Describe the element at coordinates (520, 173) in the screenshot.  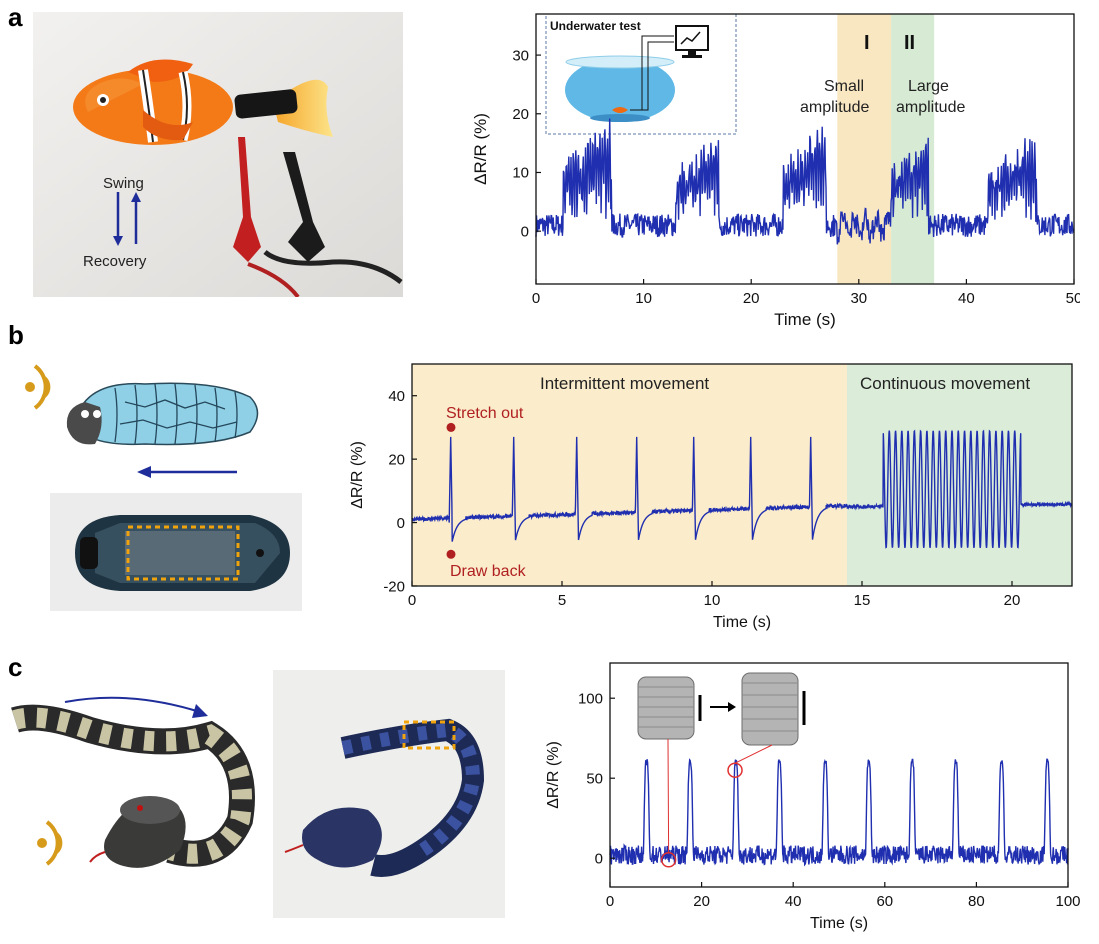
I see `chart-a-ytick-label: 10` at that location.